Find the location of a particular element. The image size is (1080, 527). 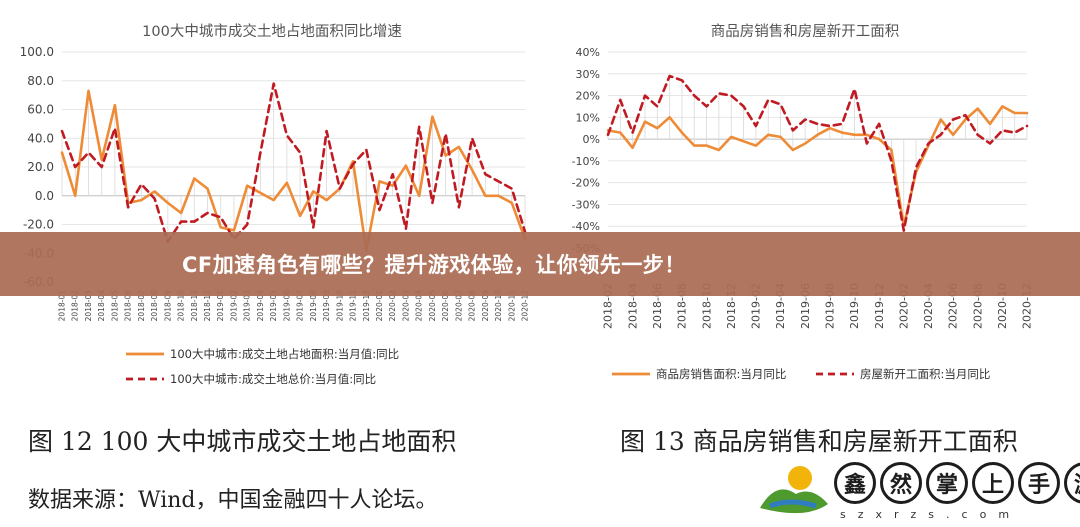

logo-char: 游 is located at coordinates (1072, 483).